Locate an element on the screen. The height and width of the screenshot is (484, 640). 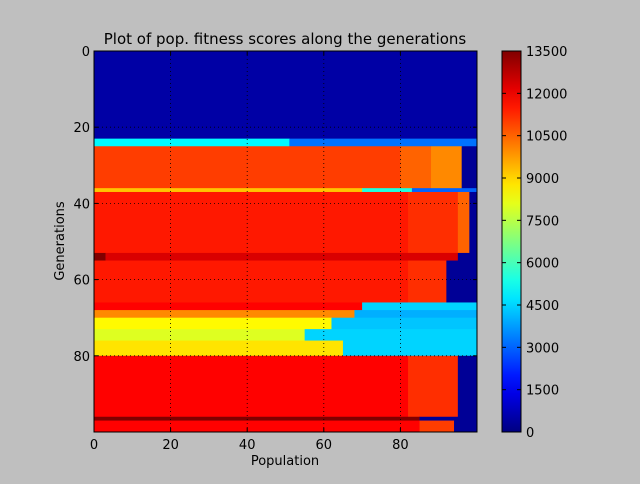
colorbar is located at coordinates (511, 241).